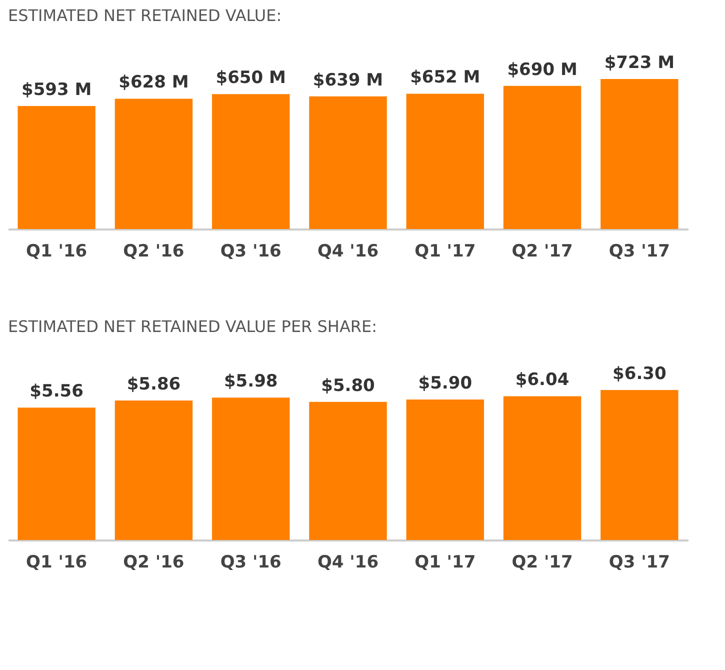  I want to click on chart-title: ESTIMATED NET RETAINED VALUE PER SHARE:, so click(192, 326).